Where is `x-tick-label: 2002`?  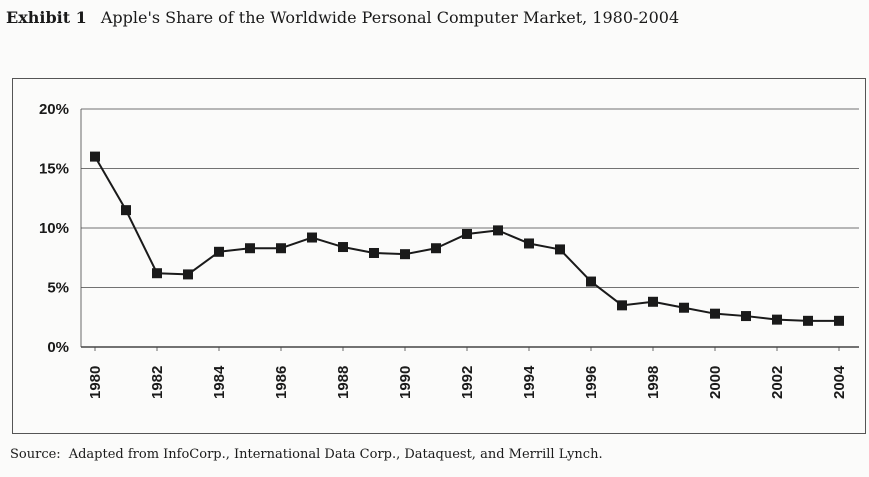 x-tick-label: 2002 is located at coordinates (777, 382).